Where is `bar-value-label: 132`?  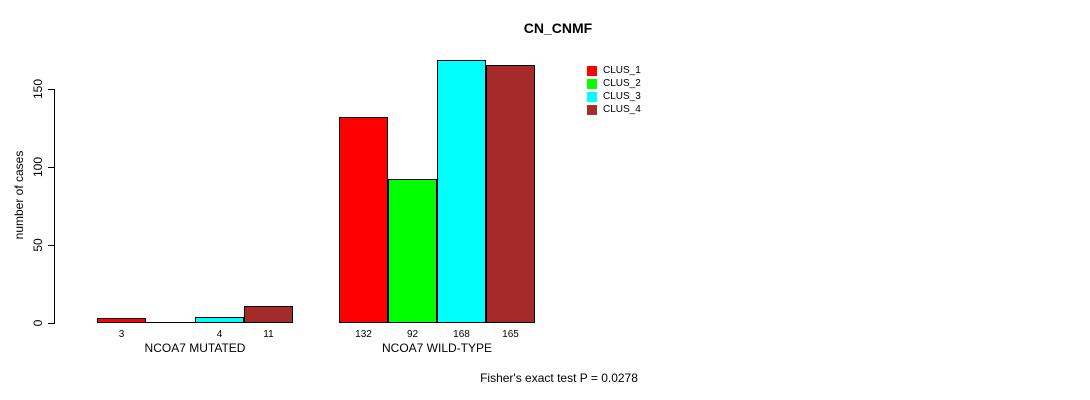 bar-value-label: 132 is located at coordinates (363, 334).